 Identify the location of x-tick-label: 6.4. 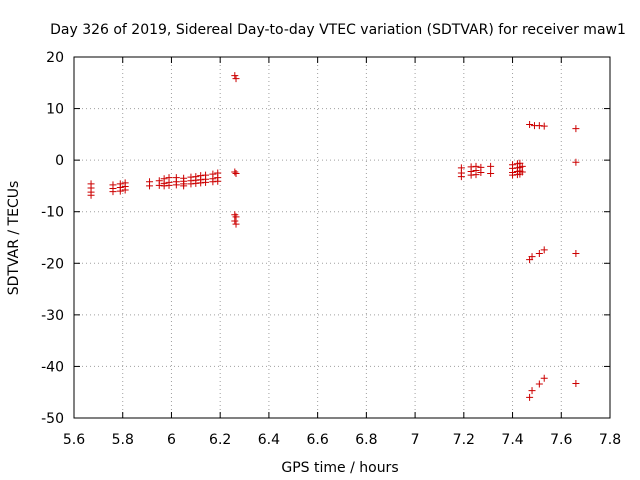
(269, 440).